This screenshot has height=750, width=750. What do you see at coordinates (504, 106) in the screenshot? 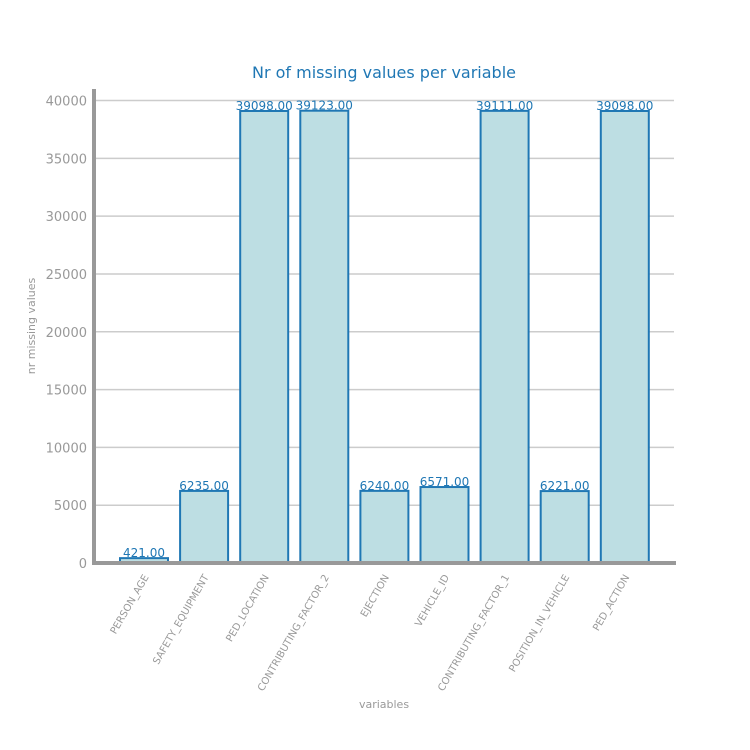
I see `data-label: 39111.00` at bounding box center [504, 106].